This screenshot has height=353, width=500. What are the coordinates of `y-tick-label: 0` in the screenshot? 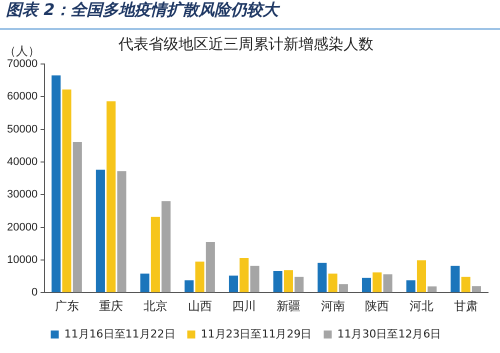 It's located at (34, 292).